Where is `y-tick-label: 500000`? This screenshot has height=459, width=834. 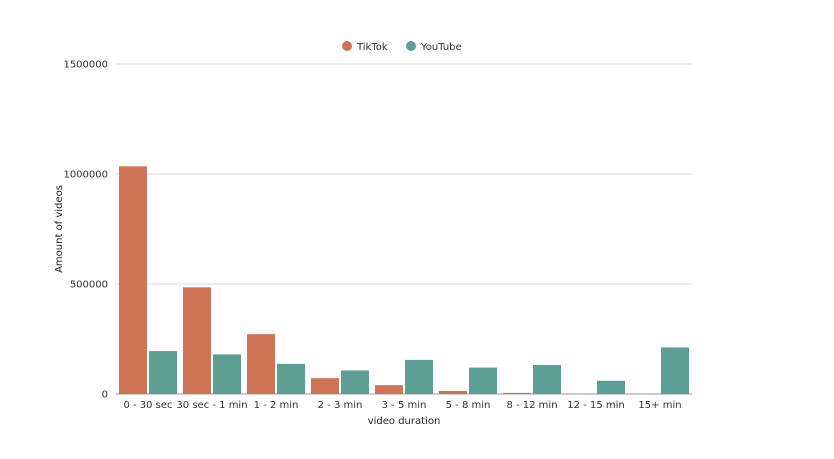 y-tick-label: 500000 is located at coordinates (89, 285).